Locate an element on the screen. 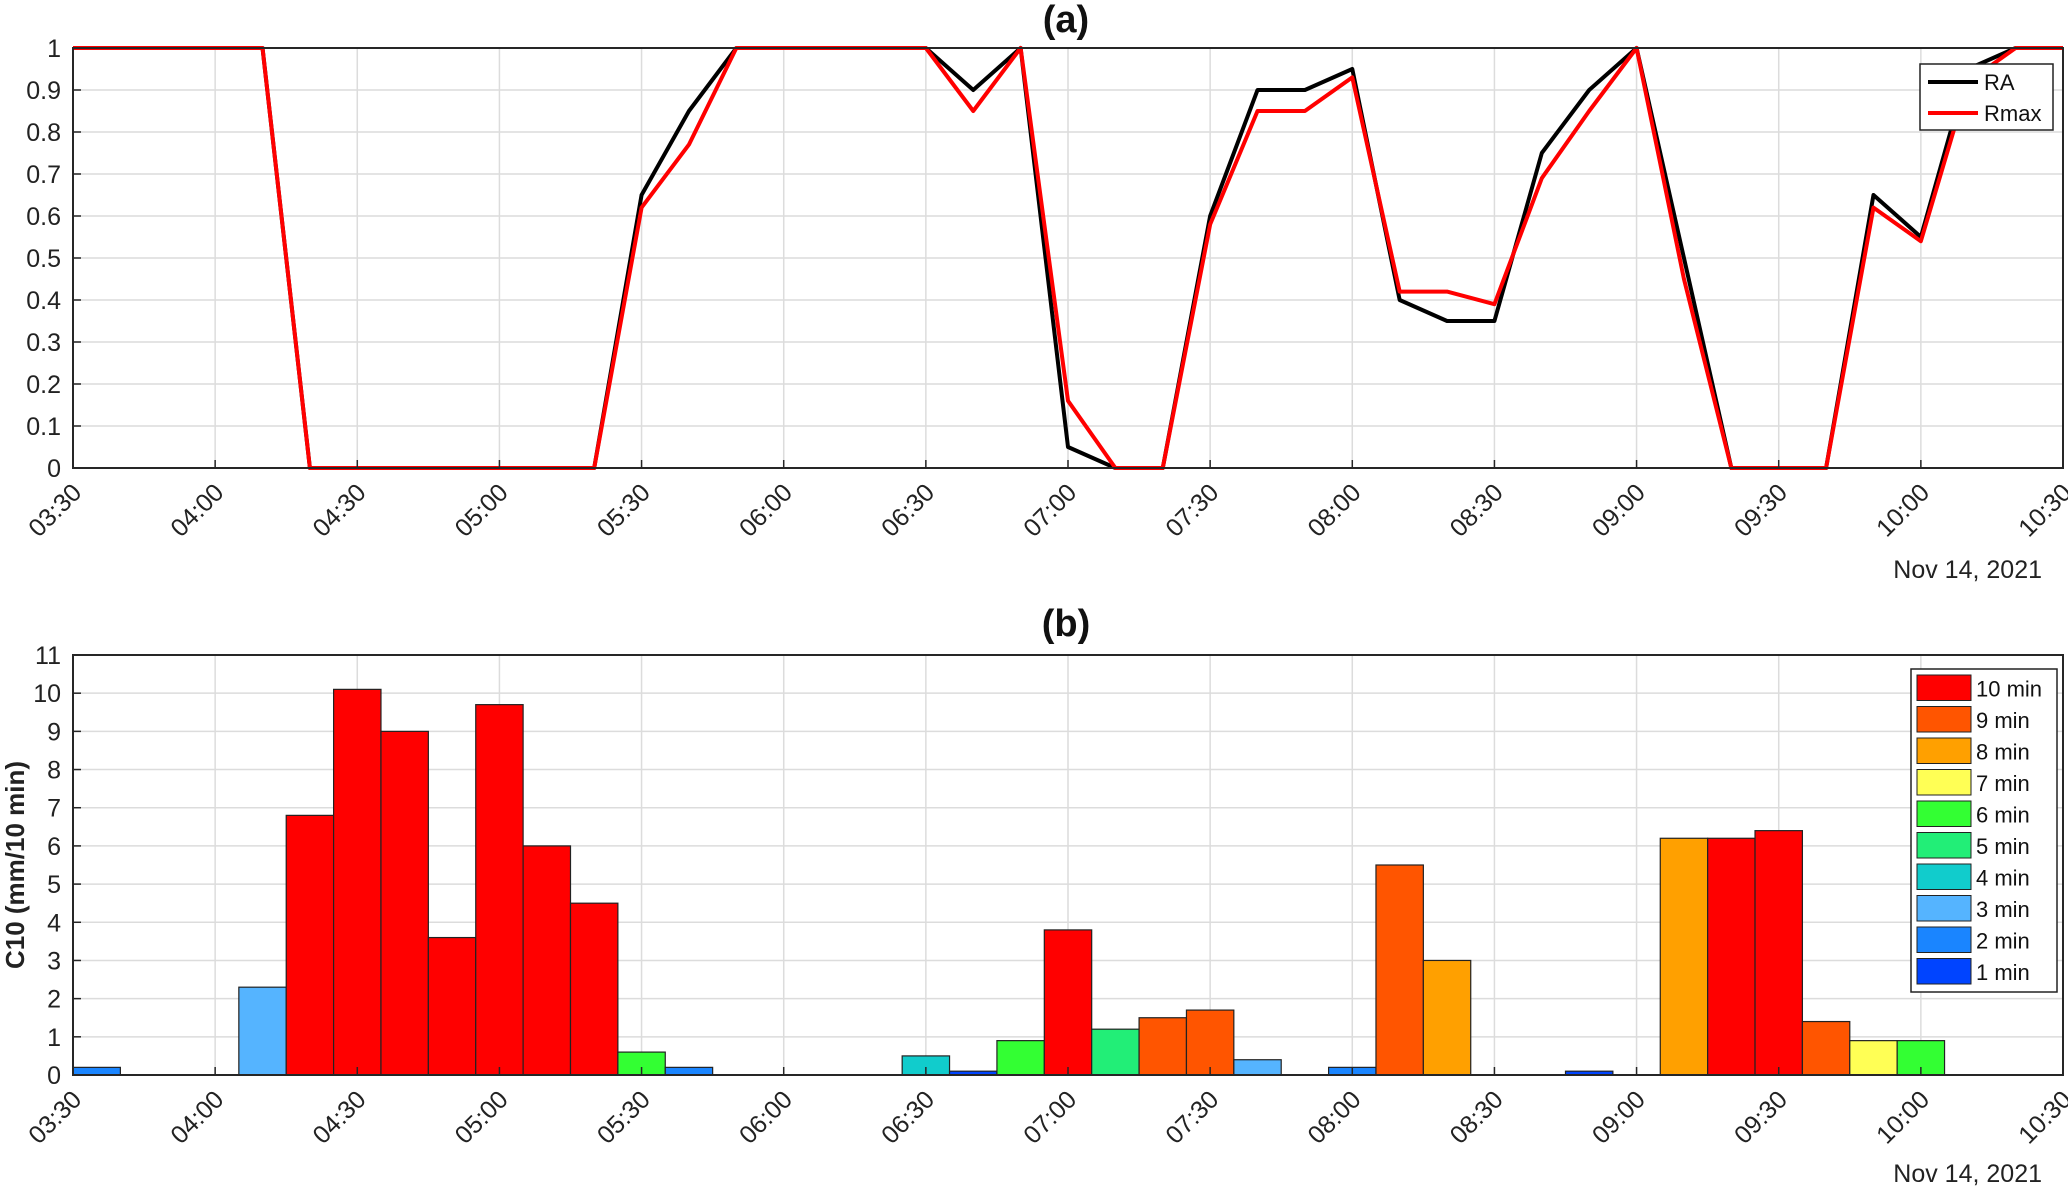  panel-b-y-ticks: 0 1 2 3 4 5 6 7 8 9 10 11 is located at coordinates (57, 866).